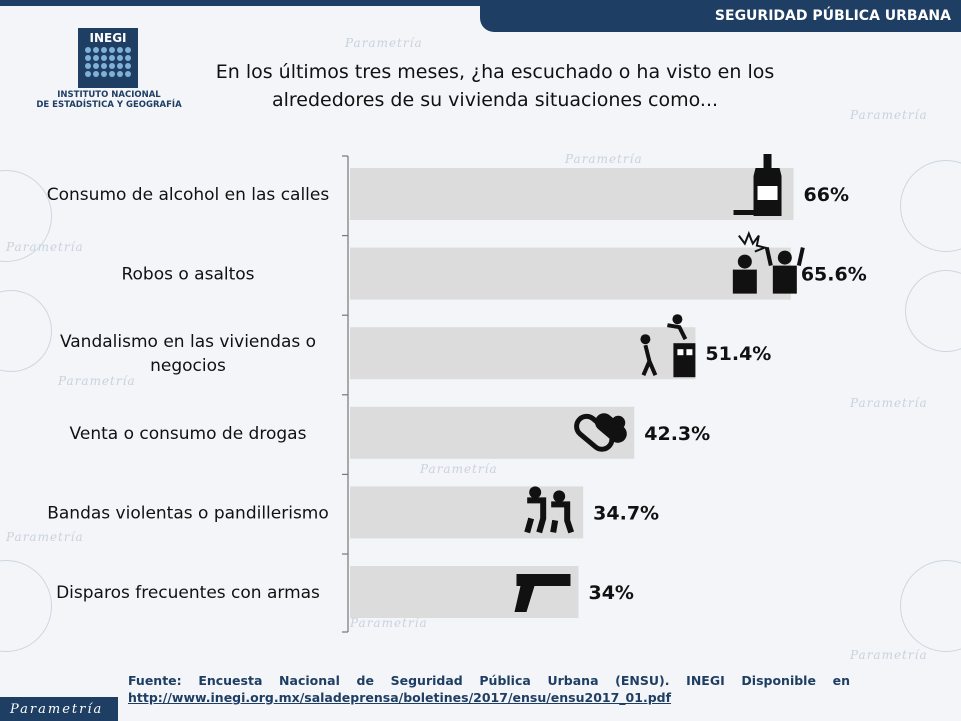  I want to click on category-label: Vandalismo en las viviendas o negocios, so click(188, 354).